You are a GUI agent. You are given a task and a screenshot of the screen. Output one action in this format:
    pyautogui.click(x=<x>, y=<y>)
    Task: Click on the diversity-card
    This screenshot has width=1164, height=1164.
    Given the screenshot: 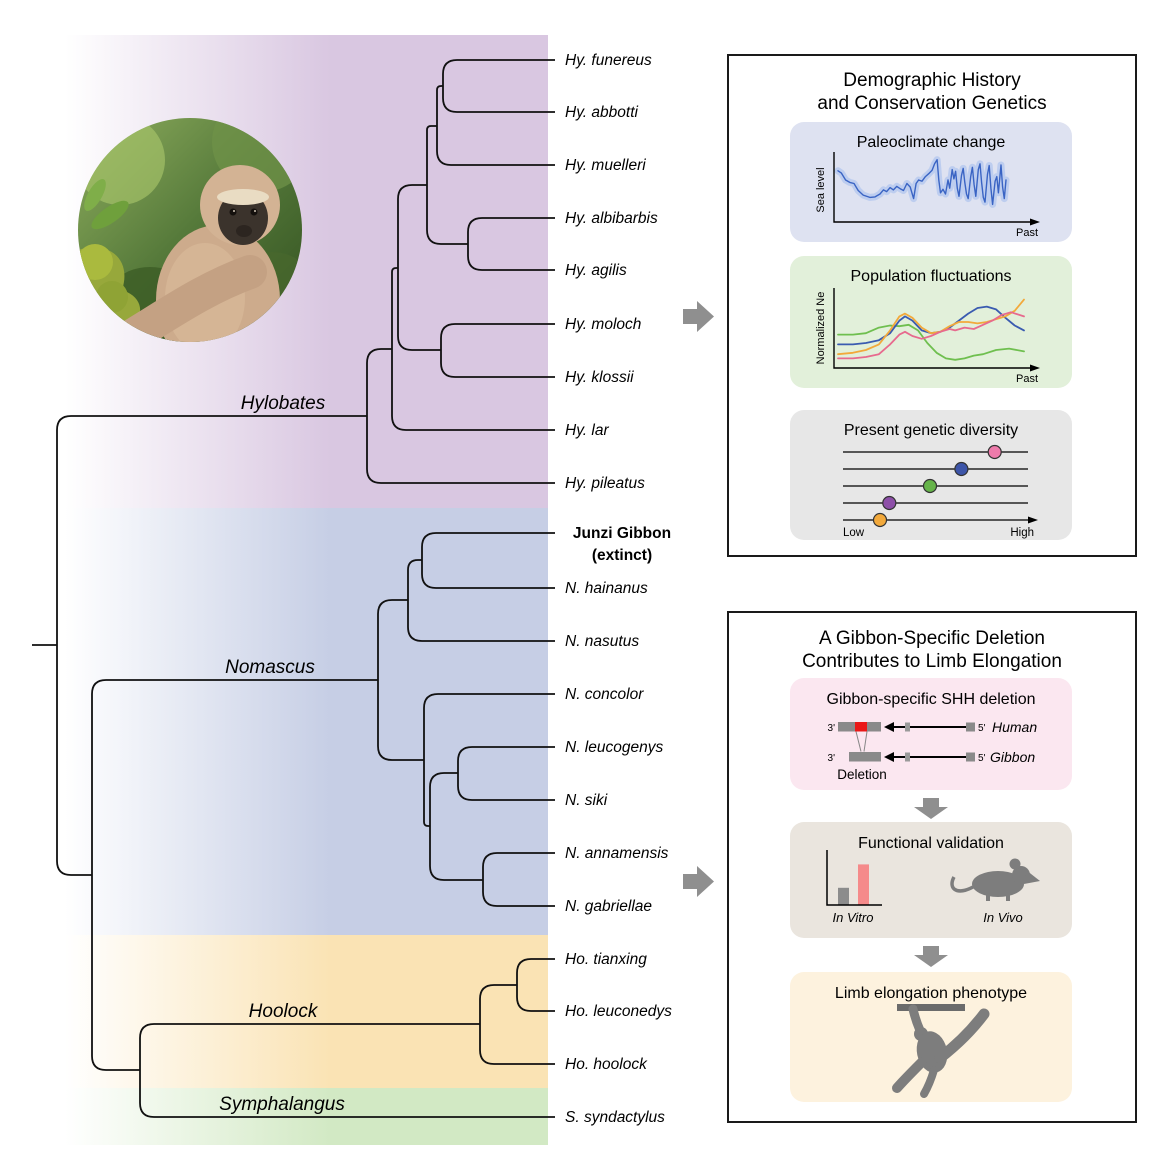 What is the action you would take?
    pyautogui.click(x=931, y=475)
    